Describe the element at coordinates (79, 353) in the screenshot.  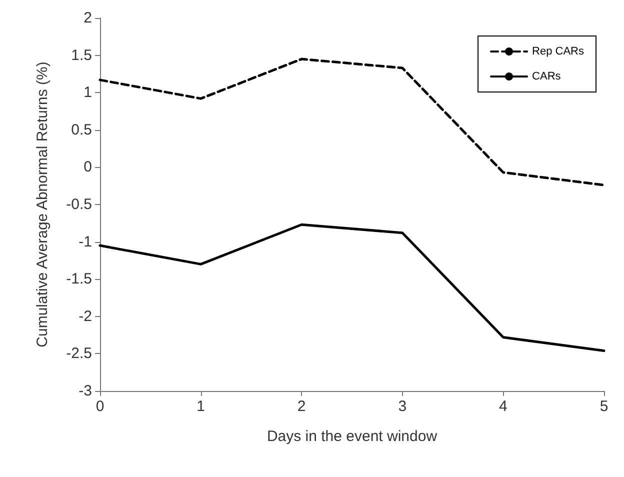
I see `y-tick-label: -2.5` at that location.